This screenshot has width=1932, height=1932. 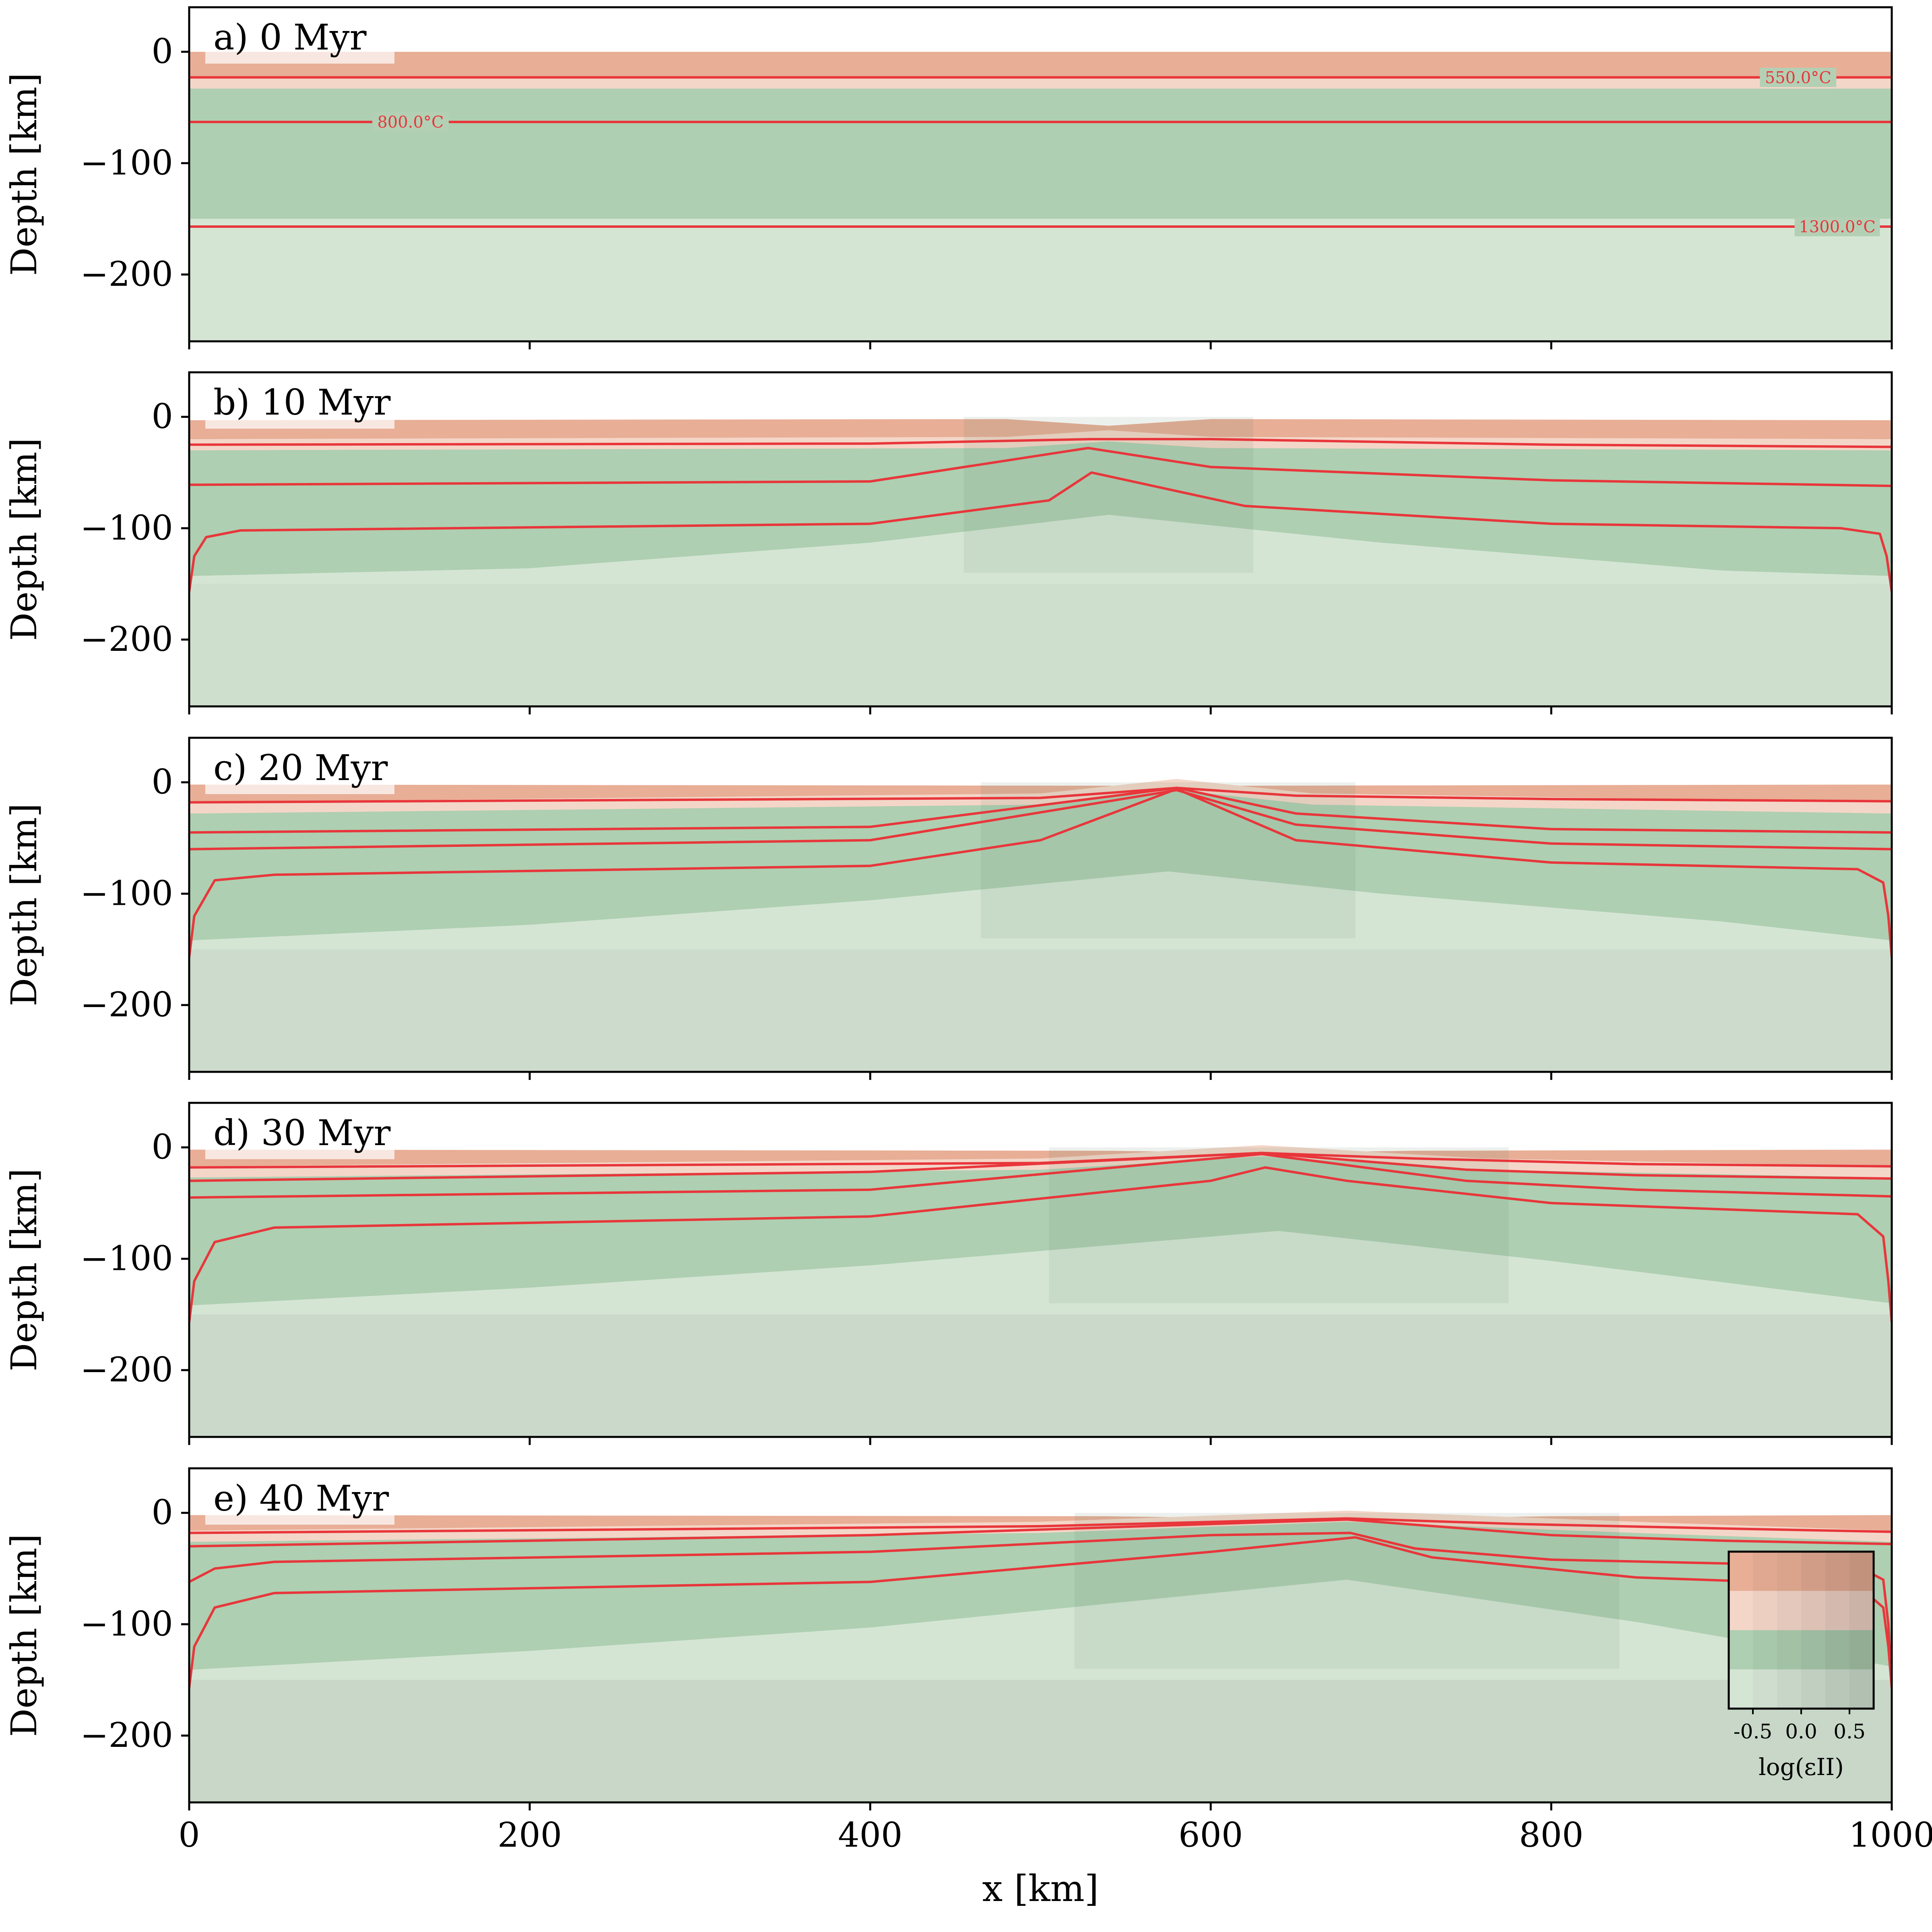 I want to click on panel-label: e) 40 Myr, so click(x=301, y=1498).